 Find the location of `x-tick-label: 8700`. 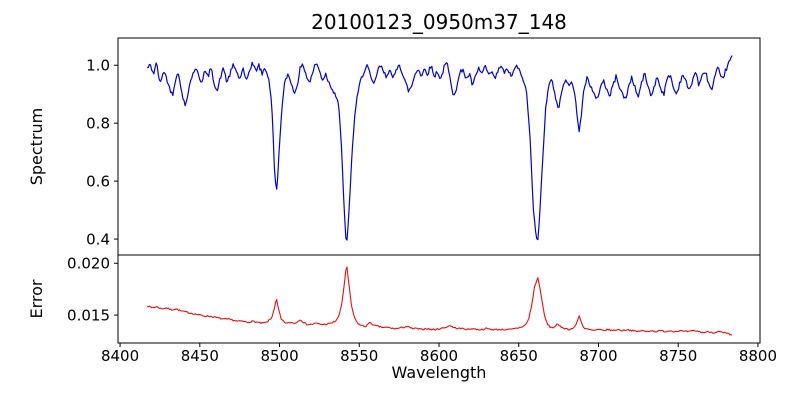

x-tick-label: 8700 is located at coordinates (598, 356).